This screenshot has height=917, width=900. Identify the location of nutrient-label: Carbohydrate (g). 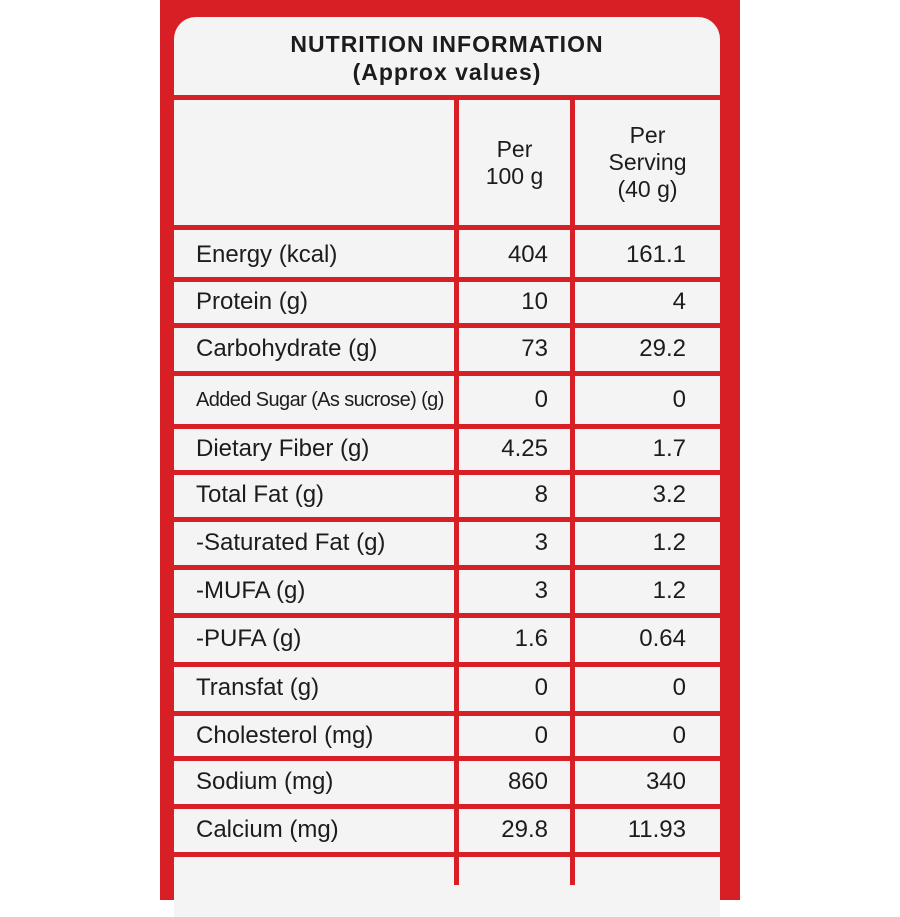
(287, 348).